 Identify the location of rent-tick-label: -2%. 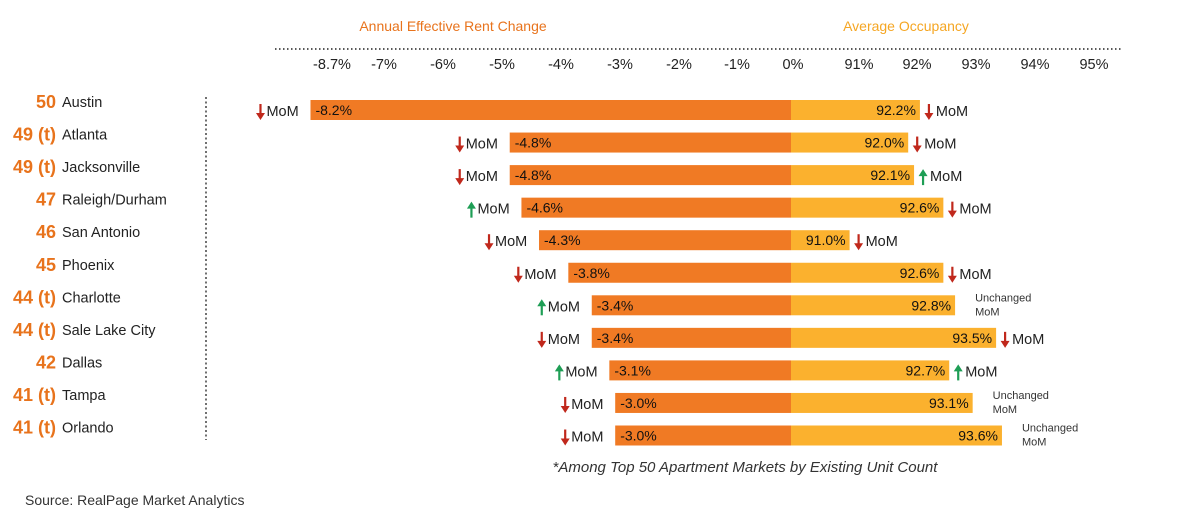
(679, 65).